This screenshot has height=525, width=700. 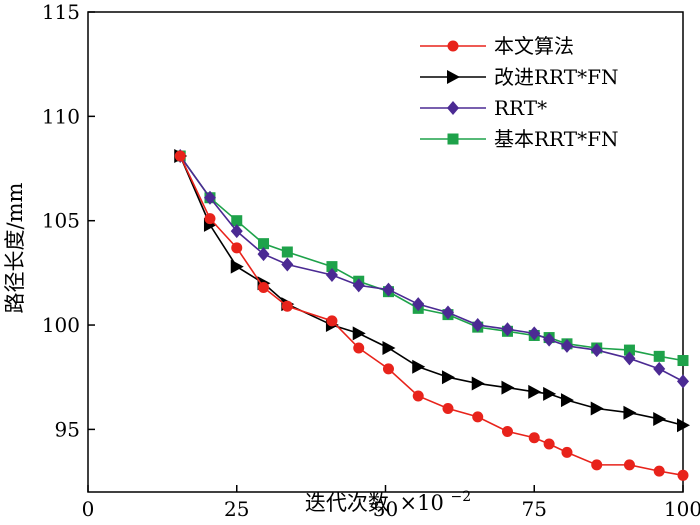 What do you see at coordinates (461, 497) in the screenshot?
I see `x-axis-title-exponent: −2` at bounding box center [461, 497].